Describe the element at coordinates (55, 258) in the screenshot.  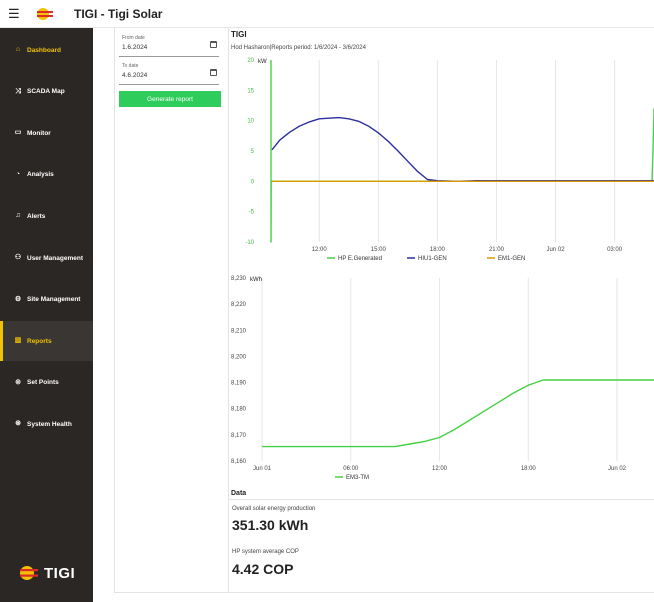
I see `sidebar-item-label: User Management` at that location.